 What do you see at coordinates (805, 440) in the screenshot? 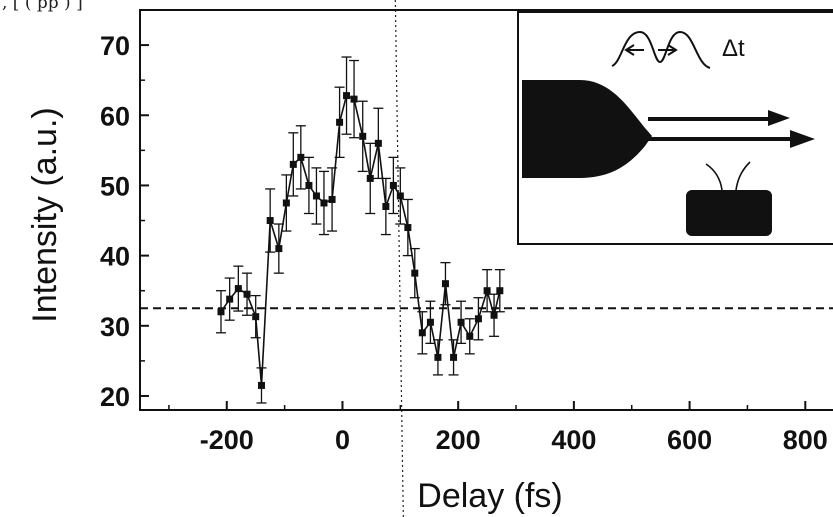
I see `x-tick-label: 800` at bounding box center [805, 440].